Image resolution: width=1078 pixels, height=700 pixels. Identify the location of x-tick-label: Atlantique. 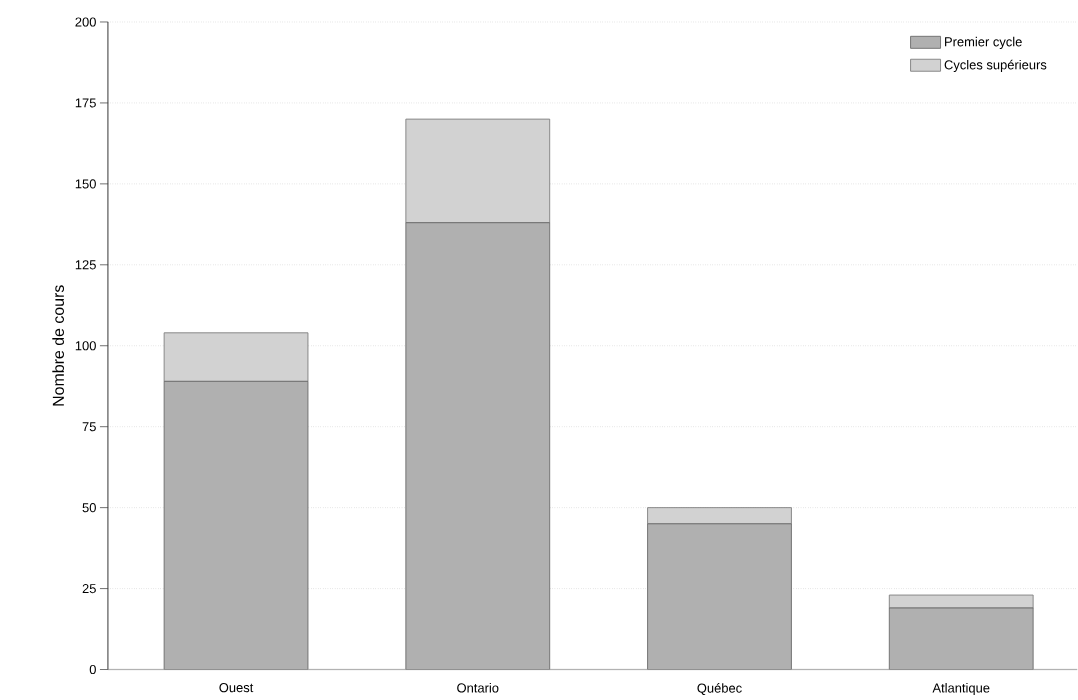
(961, 689).